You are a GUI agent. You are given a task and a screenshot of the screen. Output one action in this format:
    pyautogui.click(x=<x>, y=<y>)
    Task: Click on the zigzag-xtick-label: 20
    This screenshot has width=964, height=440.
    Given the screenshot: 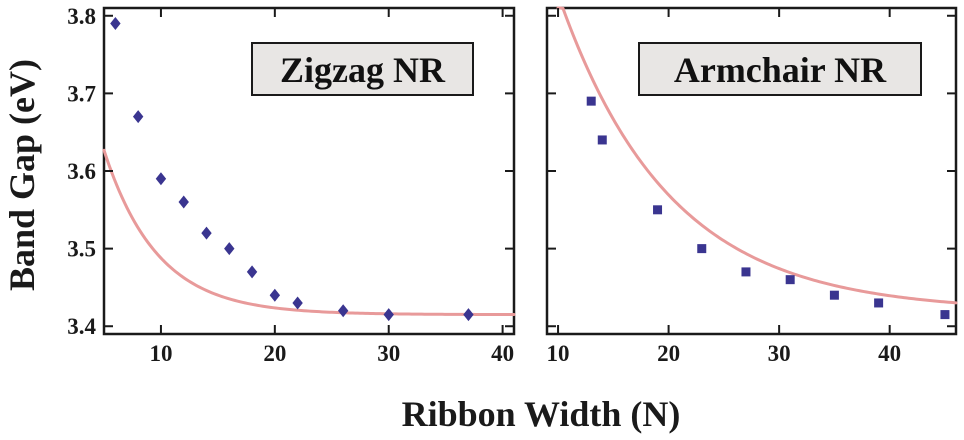 What is the action you would take?
    pyautogui.click(x=274, y=353)
    